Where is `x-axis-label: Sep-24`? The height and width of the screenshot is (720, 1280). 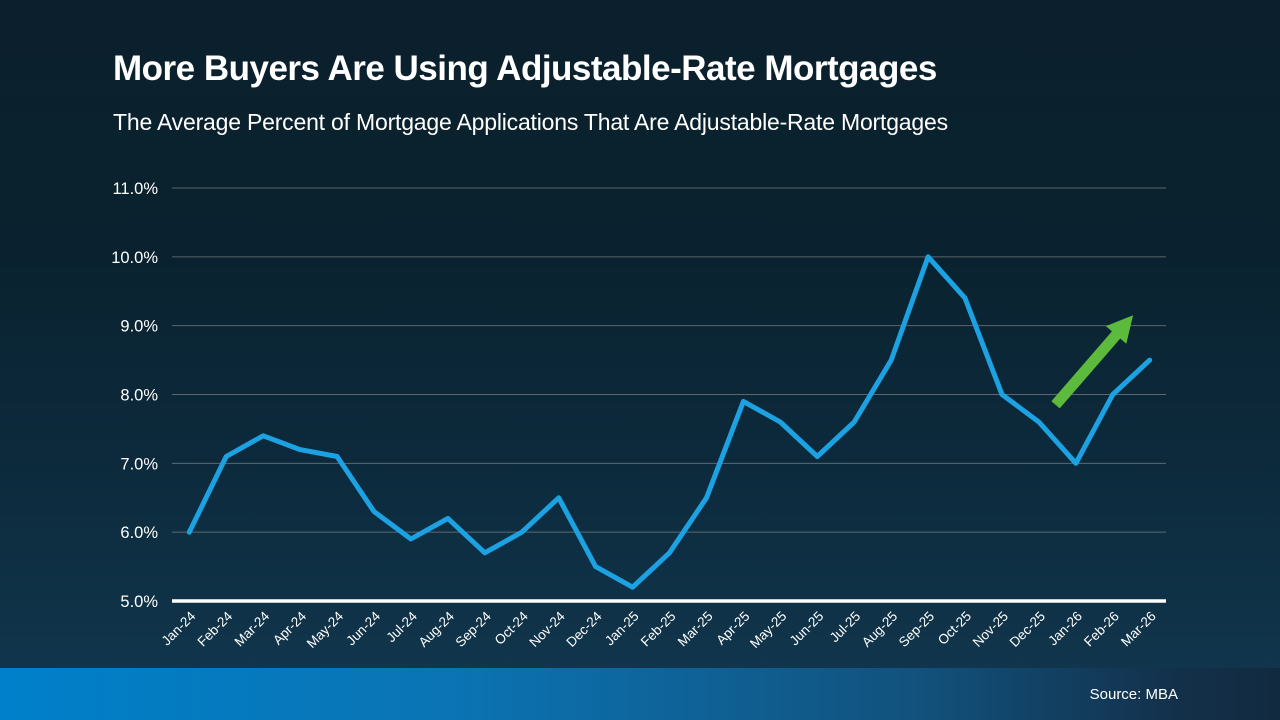 x-axis-label: Sep-24 is located at coordinates (474, 629).